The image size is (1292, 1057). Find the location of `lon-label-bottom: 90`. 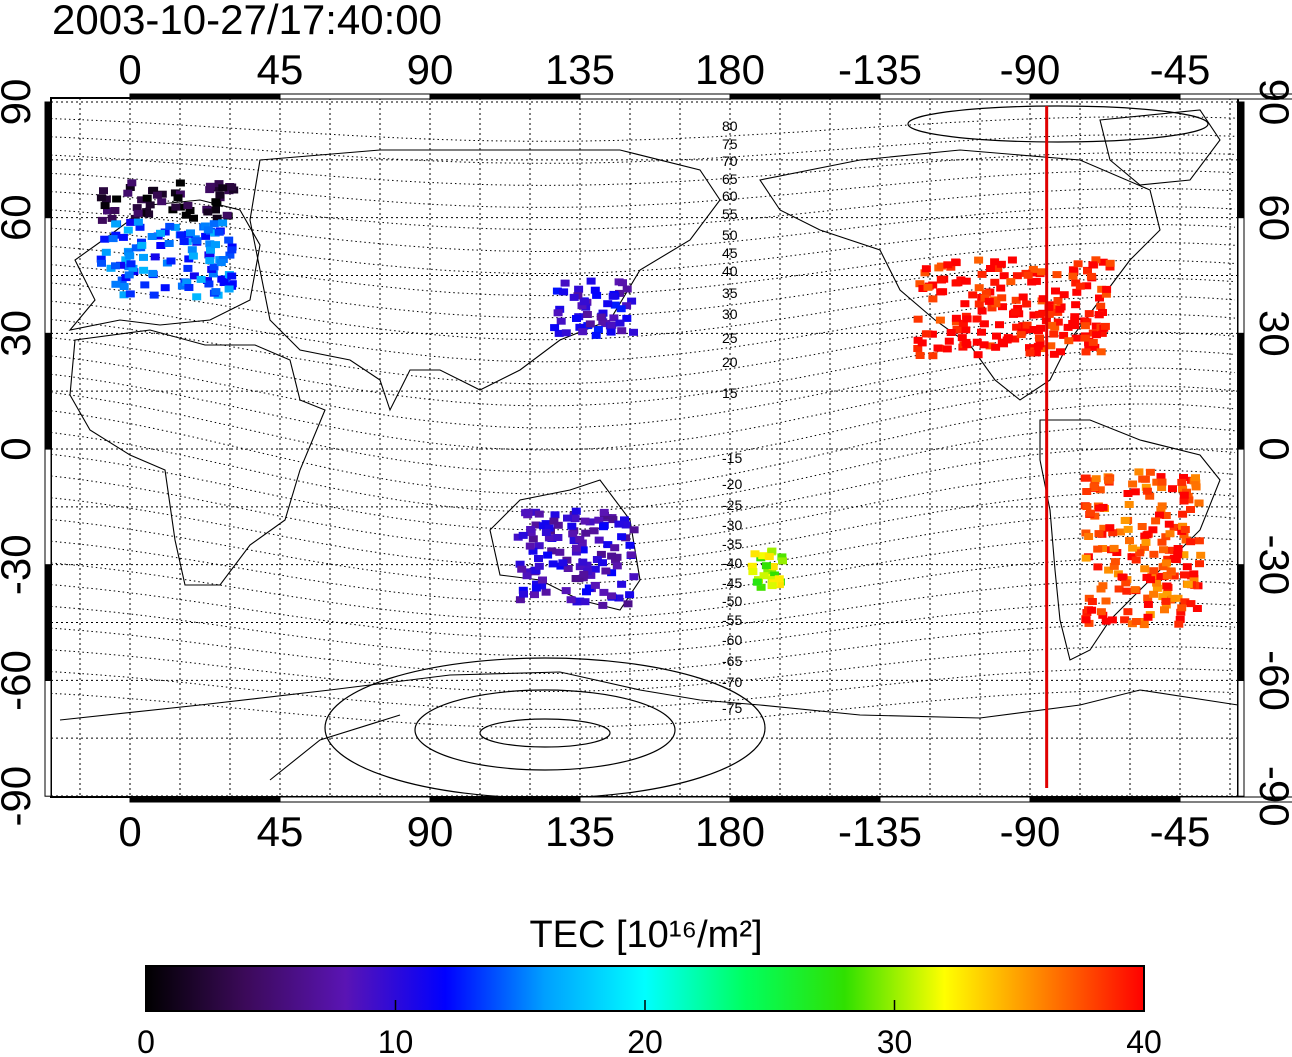

lon-label-bottom: 90 is located at coordinates (430, 831).